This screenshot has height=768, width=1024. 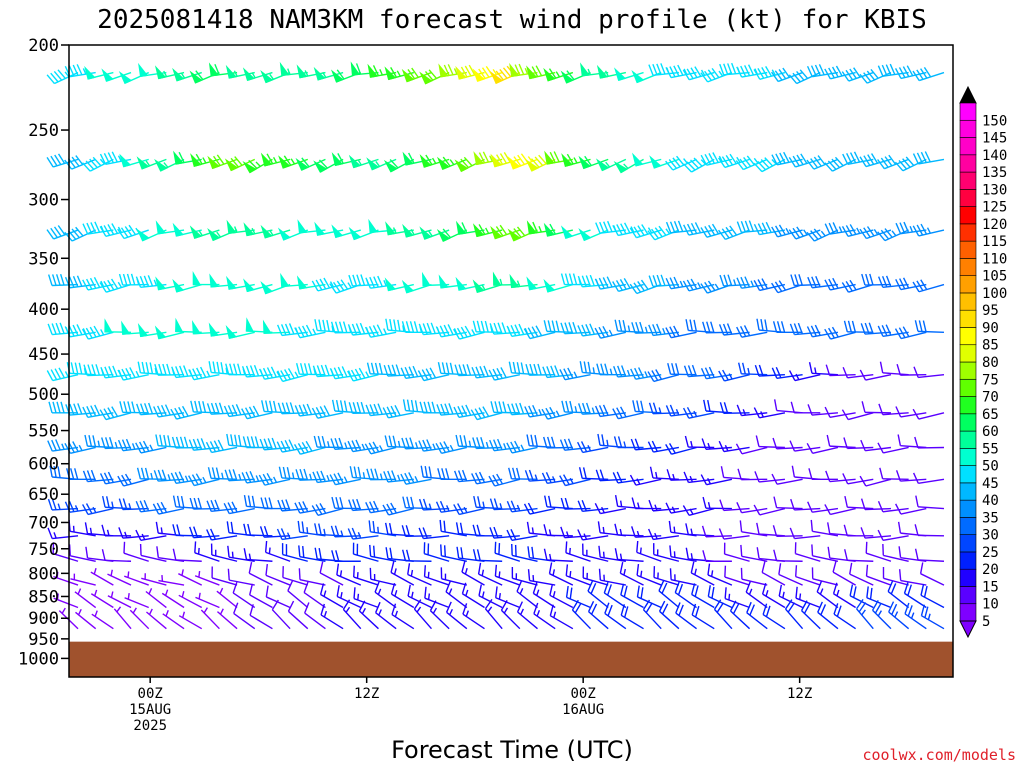 What do you see at coordinates (939, 755) in the screenshot?
I see `credit-text: coolwx.com/models` at bounding box center [939, 755].